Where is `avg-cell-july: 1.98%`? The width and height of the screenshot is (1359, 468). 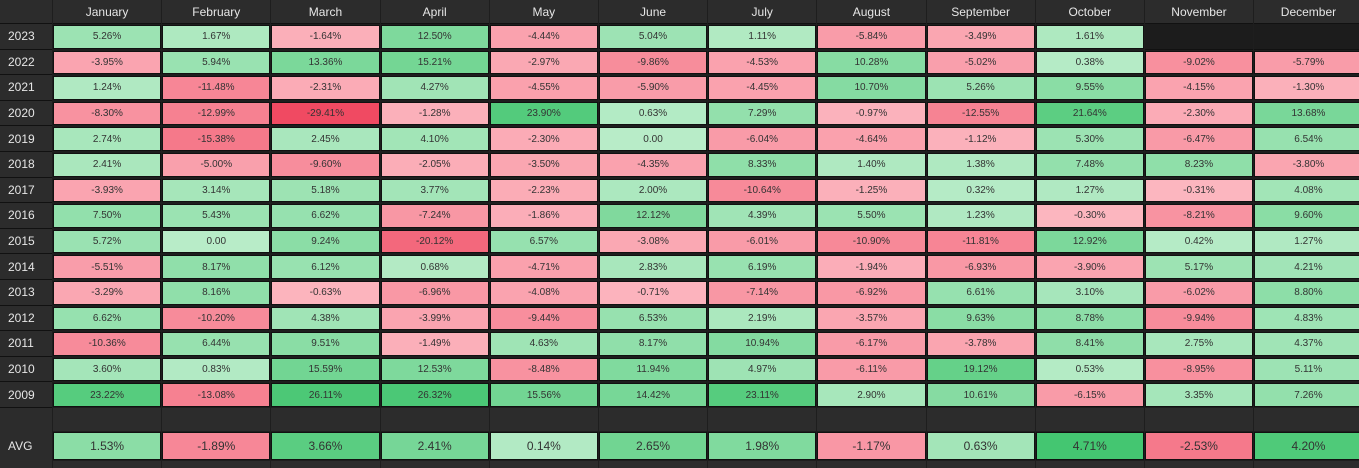 avg-cell-july: 1.98% is located at coordinates (762, 445).